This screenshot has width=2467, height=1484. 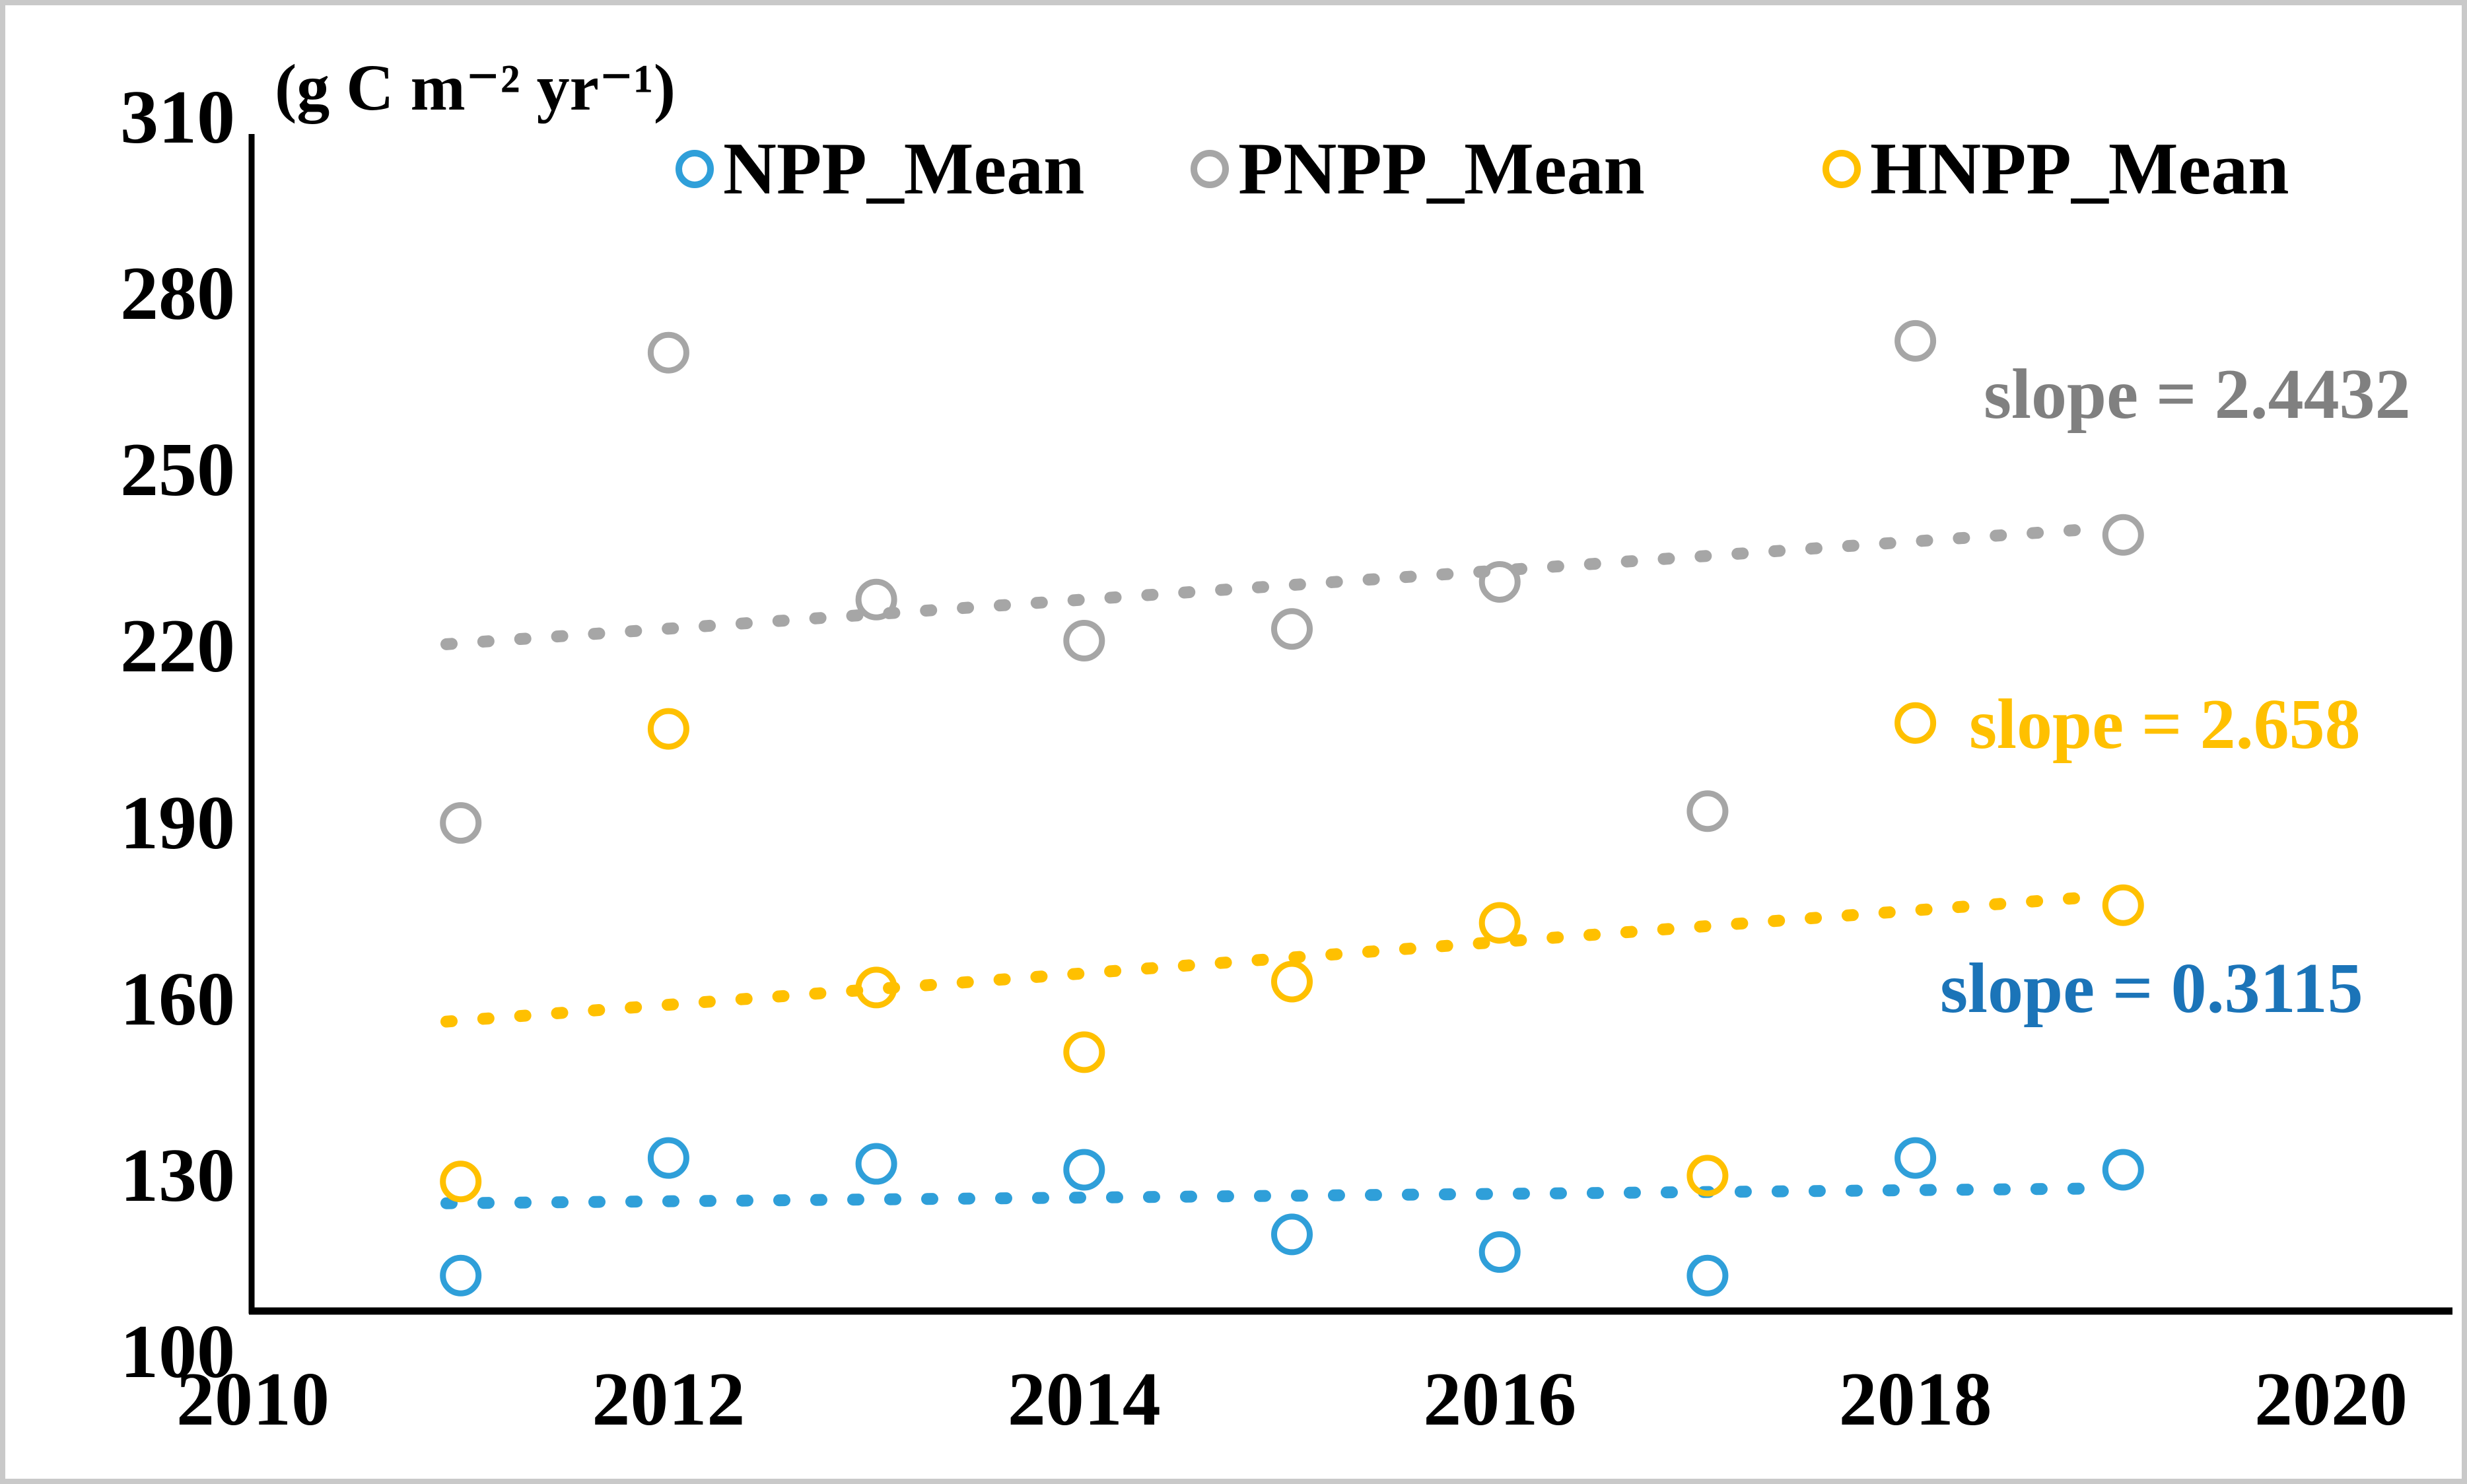 What do you see at coordinates (668, 352) in the screenshot?
I see `PNPP_Mean-point-2012` at bounding box center [668, 352].